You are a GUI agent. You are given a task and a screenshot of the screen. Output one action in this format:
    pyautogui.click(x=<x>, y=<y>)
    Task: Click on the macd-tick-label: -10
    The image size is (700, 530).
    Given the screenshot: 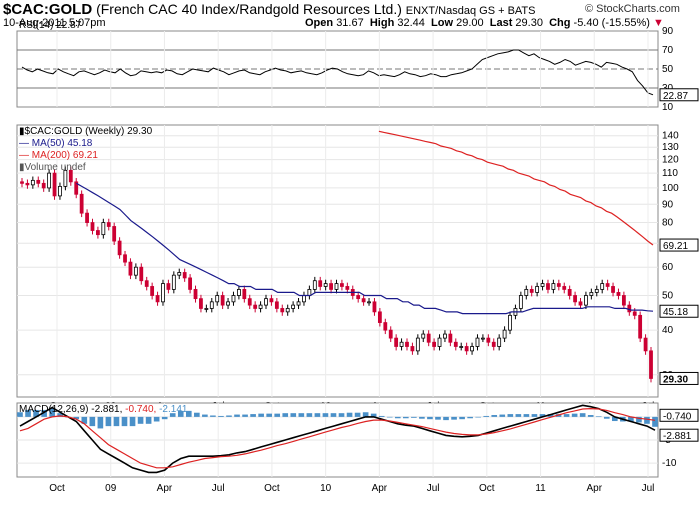 What is the action you would take?
    pyautogui.click(x=669, y=463)
    